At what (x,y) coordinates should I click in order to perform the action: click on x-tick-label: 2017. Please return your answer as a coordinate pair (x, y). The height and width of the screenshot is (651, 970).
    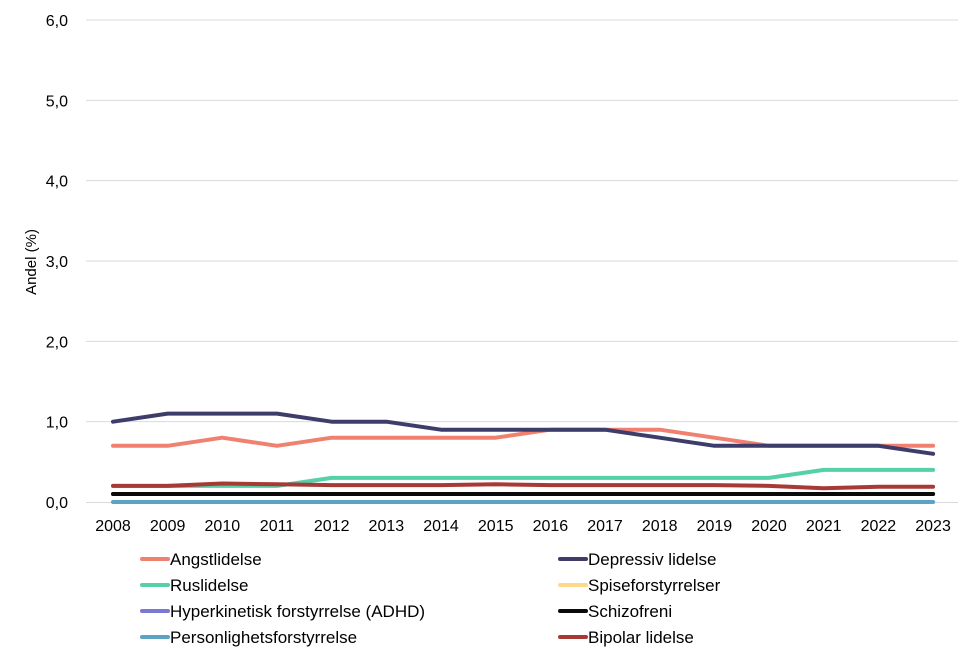
    Looking at the image, I should click on (605, 526).